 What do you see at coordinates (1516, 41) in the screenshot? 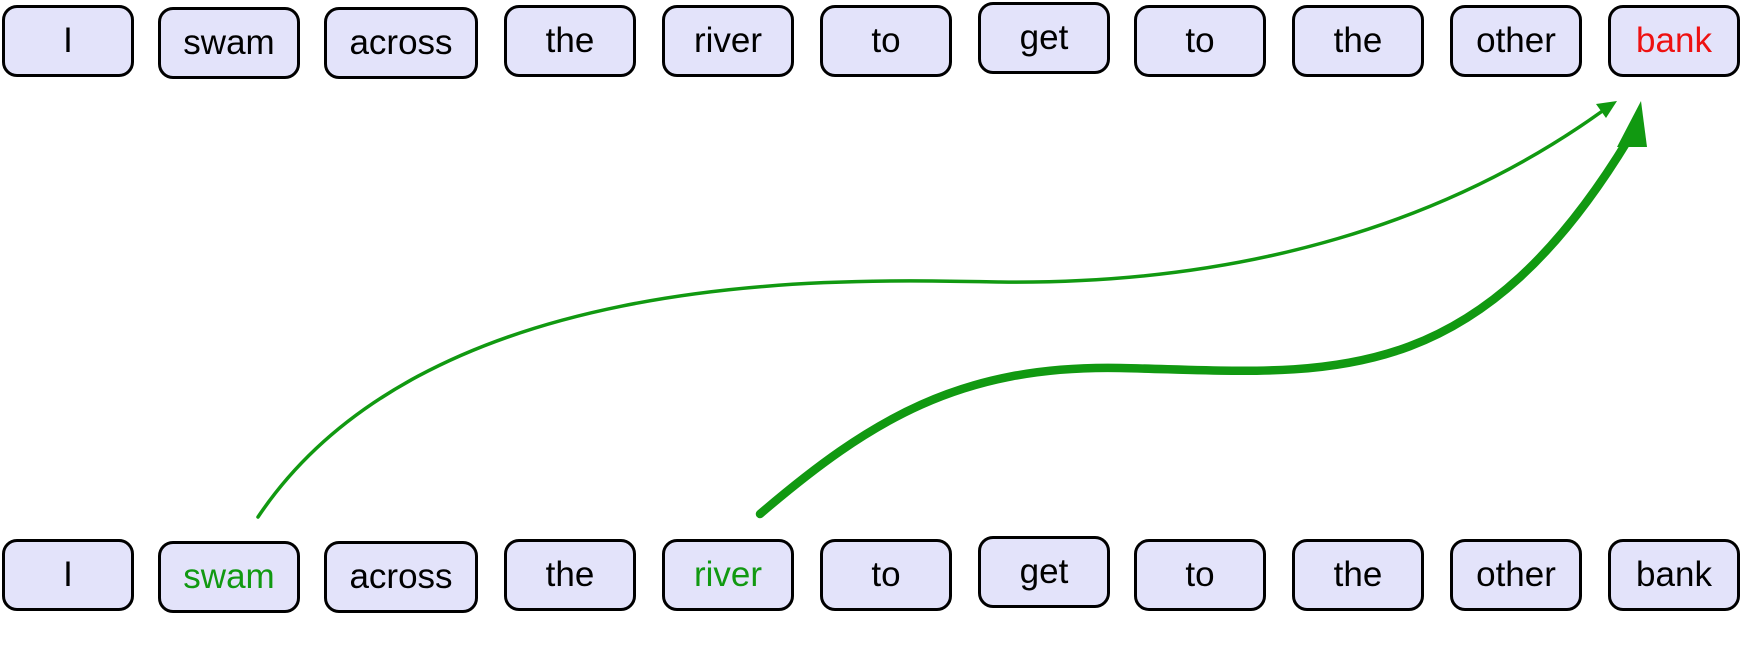
I see `top-token-other: other` at bounding box center [1516, 41].